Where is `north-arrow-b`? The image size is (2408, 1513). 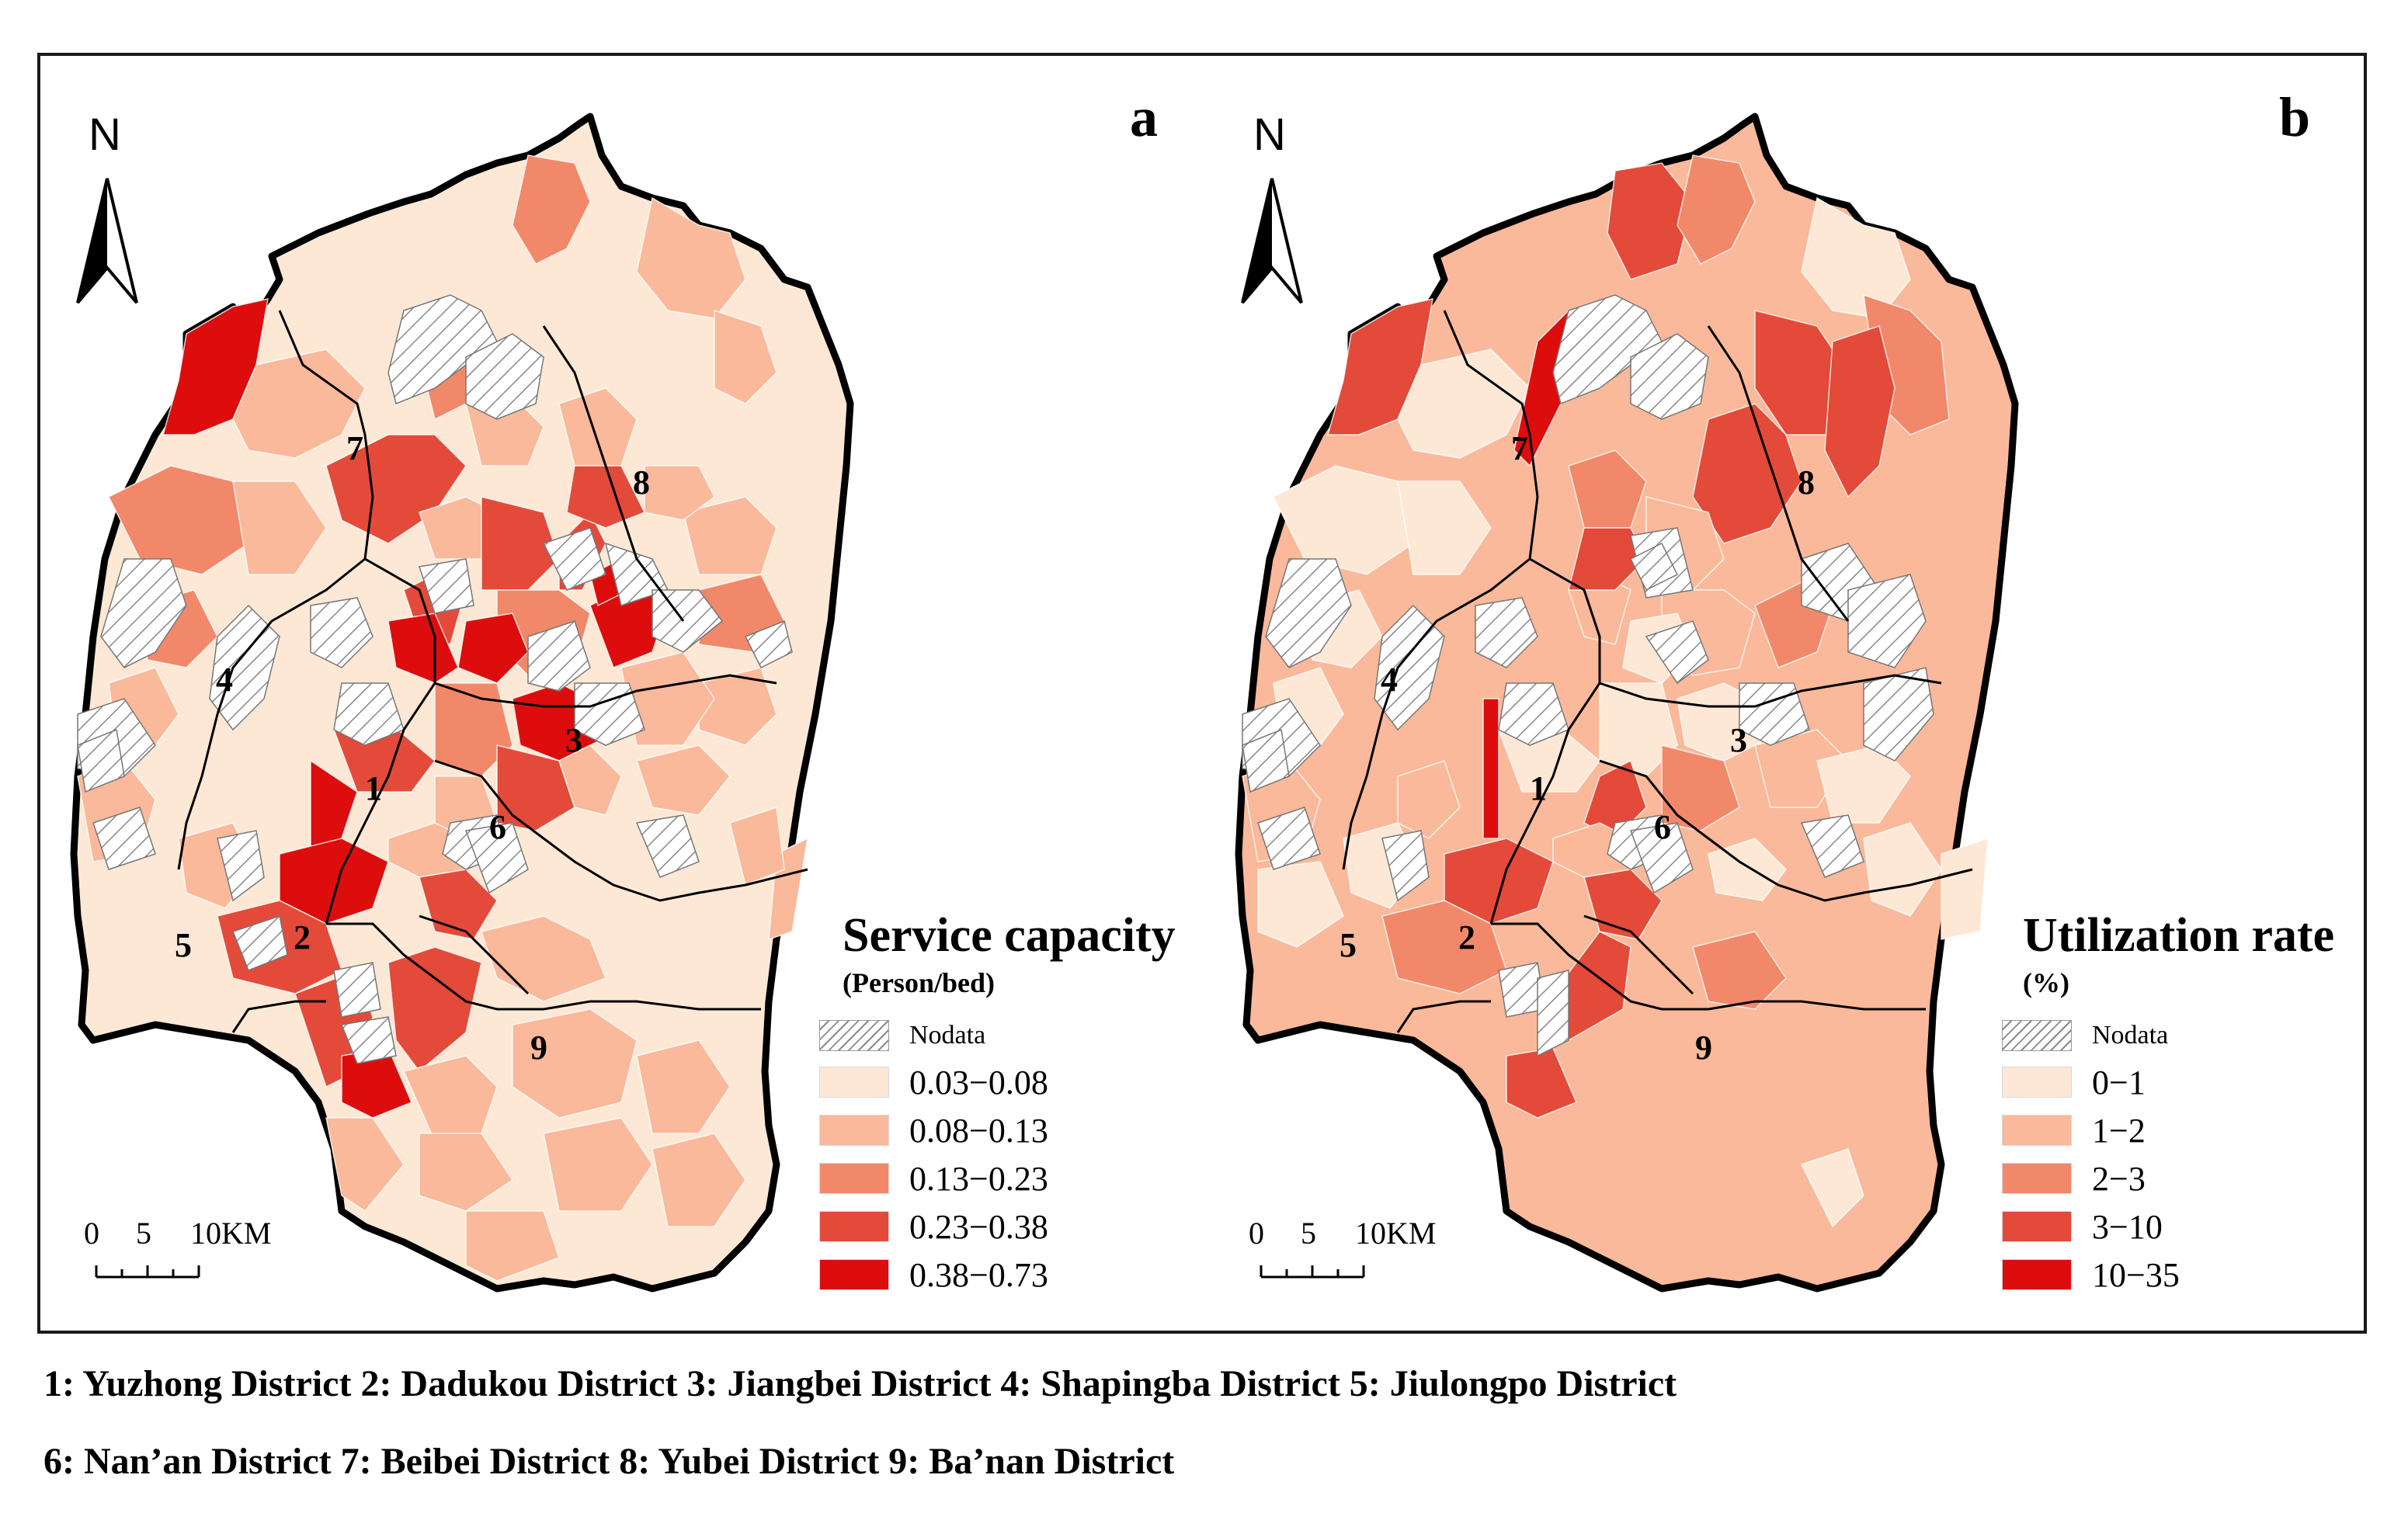
north-arrow-b is located at coordinates (1272, 241).